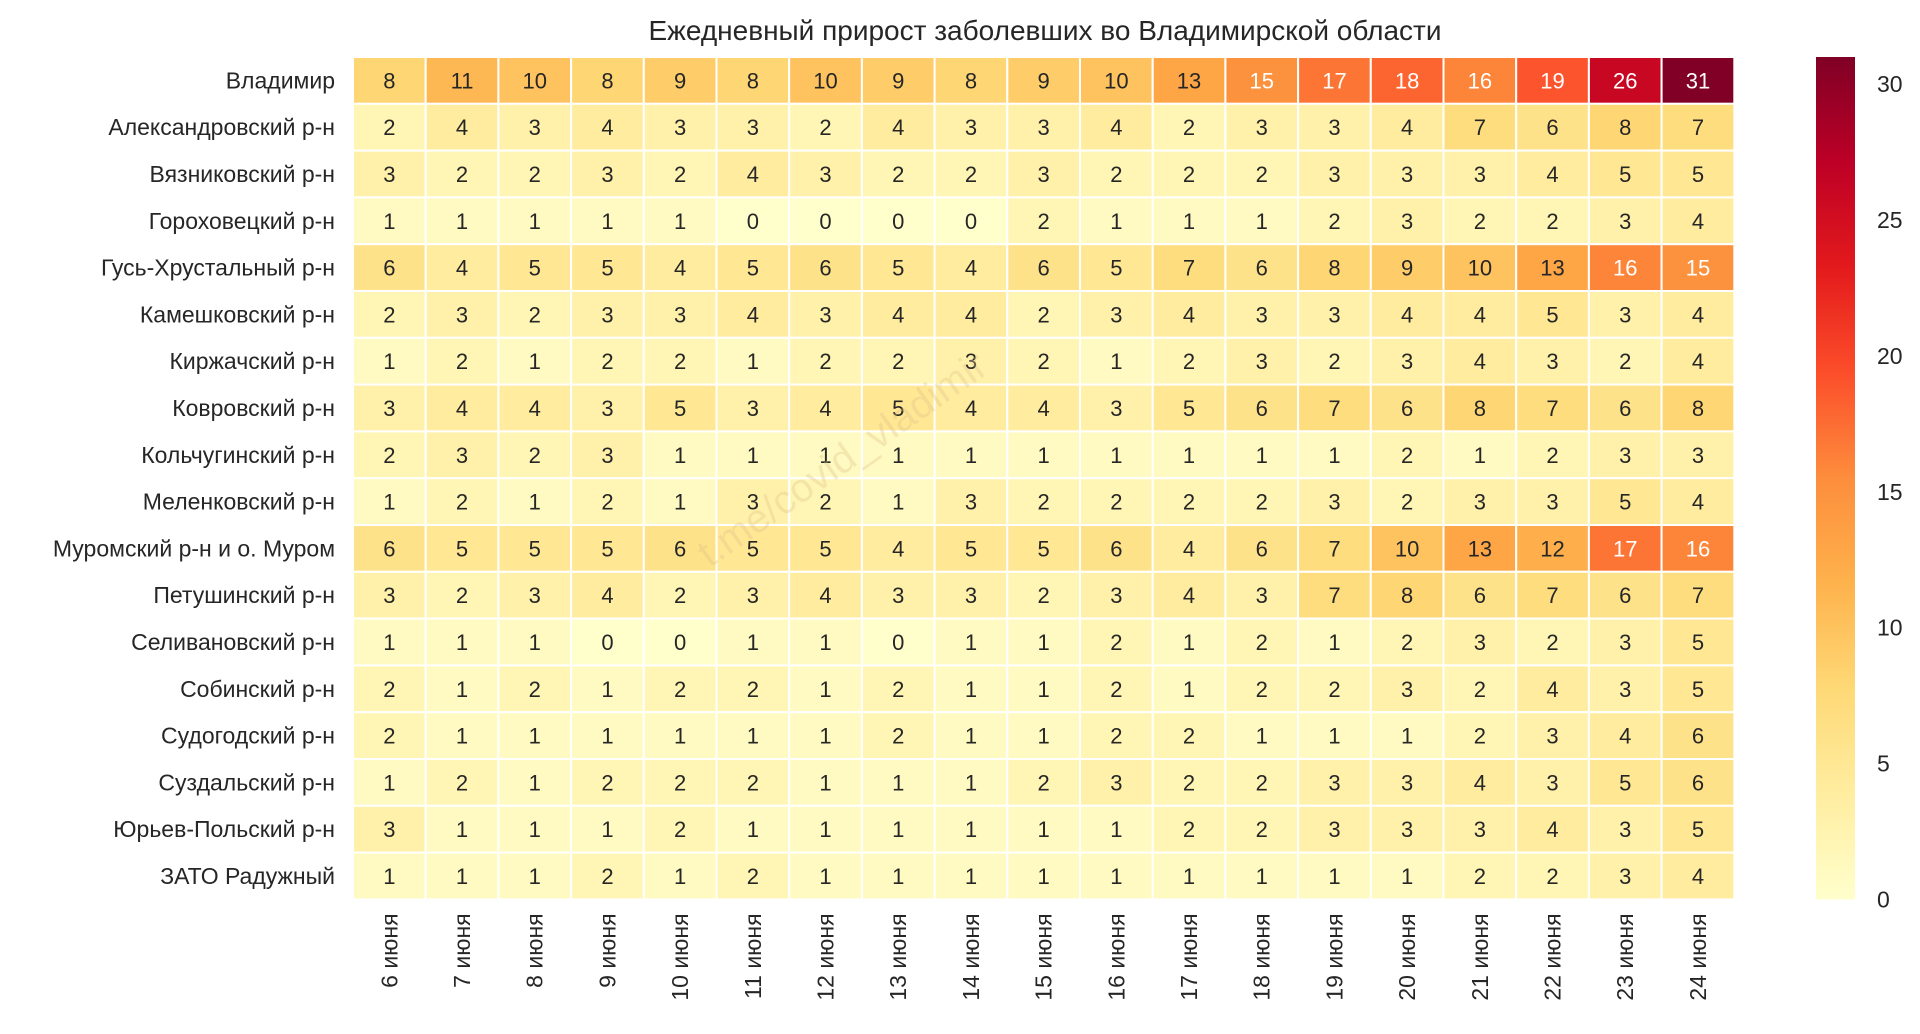 This screenshot has width=1920, height=1034. What do you see at coordinates (1480, 956) in the screenshot?
I see `column-label: 21 июня` at bounding box center [1480, 956].